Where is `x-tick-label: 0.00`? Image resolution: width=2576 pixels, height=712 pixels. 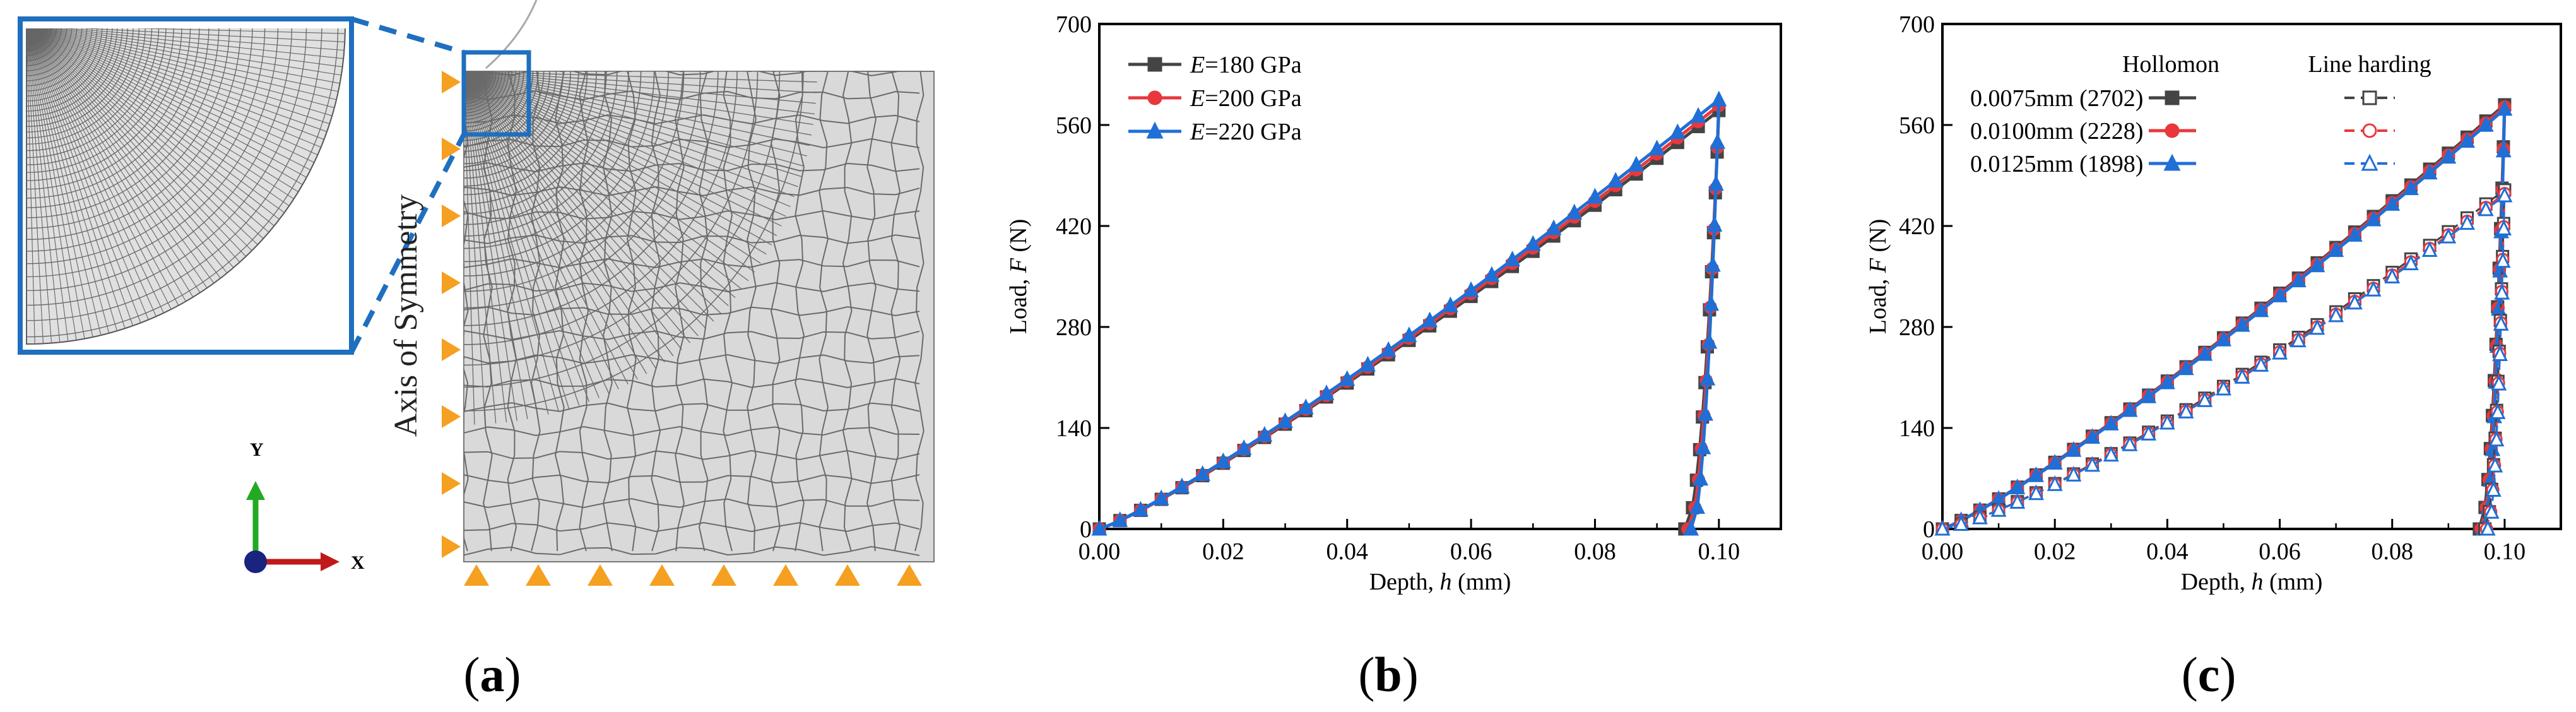 x-tick-label: 0.00 is located at coordinates (1099, 552).